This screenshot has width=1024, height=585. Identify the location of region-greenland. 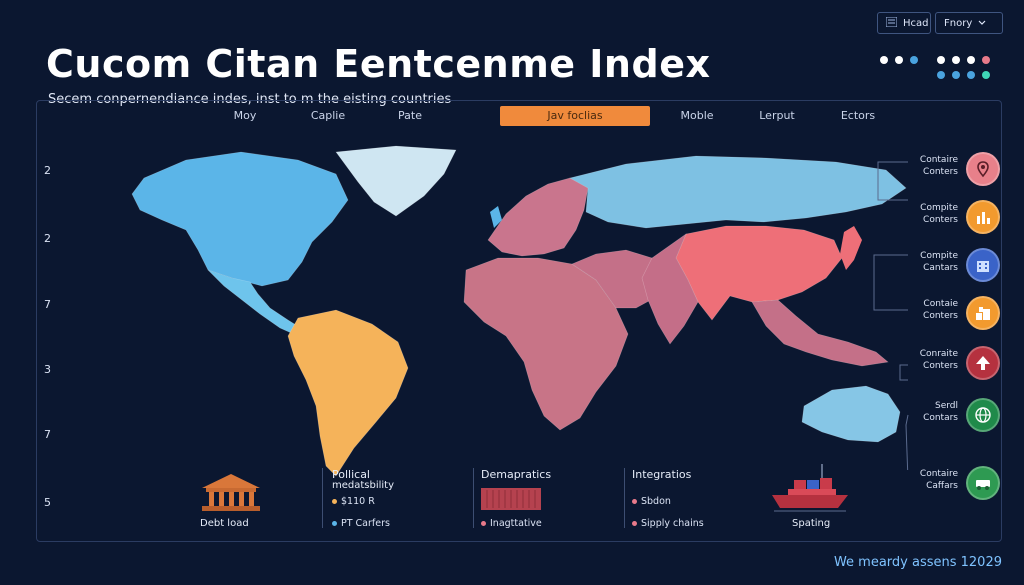
(396, 181).